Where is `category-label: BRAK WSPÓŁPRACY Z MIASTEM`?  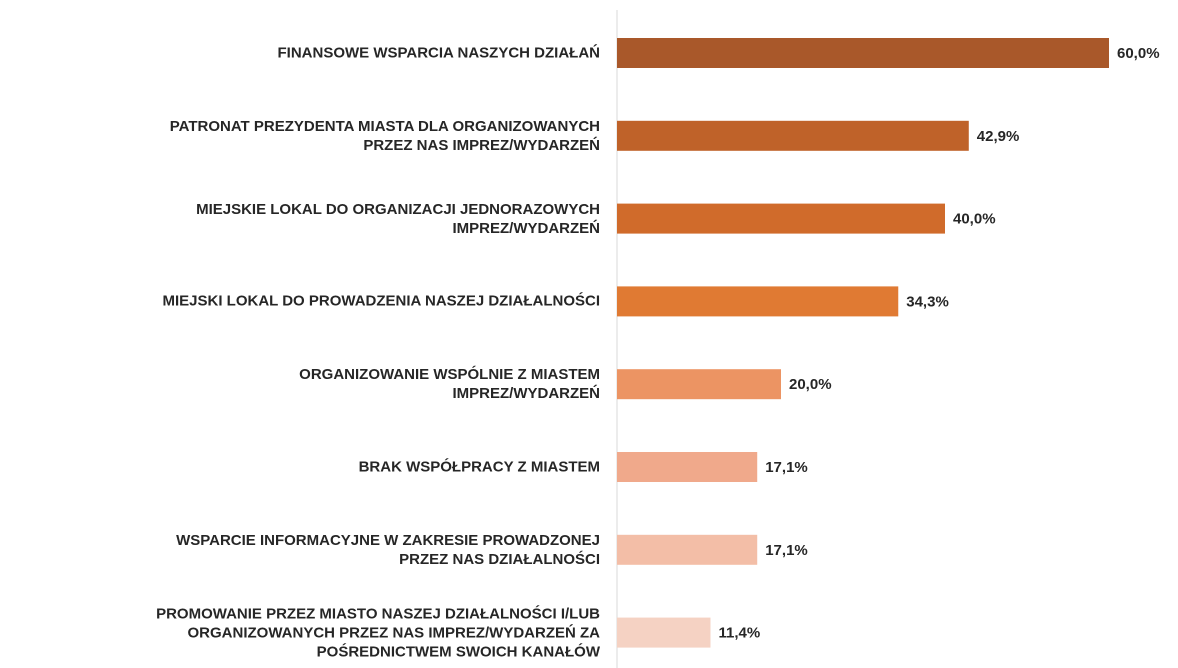 category-label: BRAK WSPÓŁPRACY Z MIASTEM is located at coordinates (479, 467).